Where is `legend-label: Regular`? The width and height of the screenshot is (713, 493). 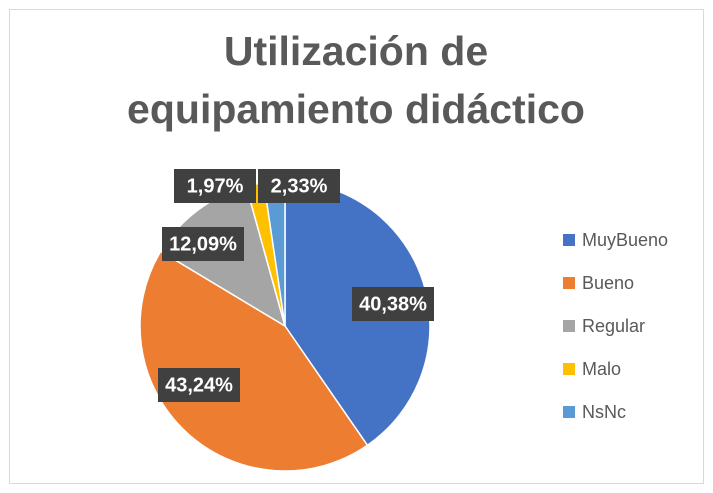 legend-label: Regular is located at coordinates (613, 326).